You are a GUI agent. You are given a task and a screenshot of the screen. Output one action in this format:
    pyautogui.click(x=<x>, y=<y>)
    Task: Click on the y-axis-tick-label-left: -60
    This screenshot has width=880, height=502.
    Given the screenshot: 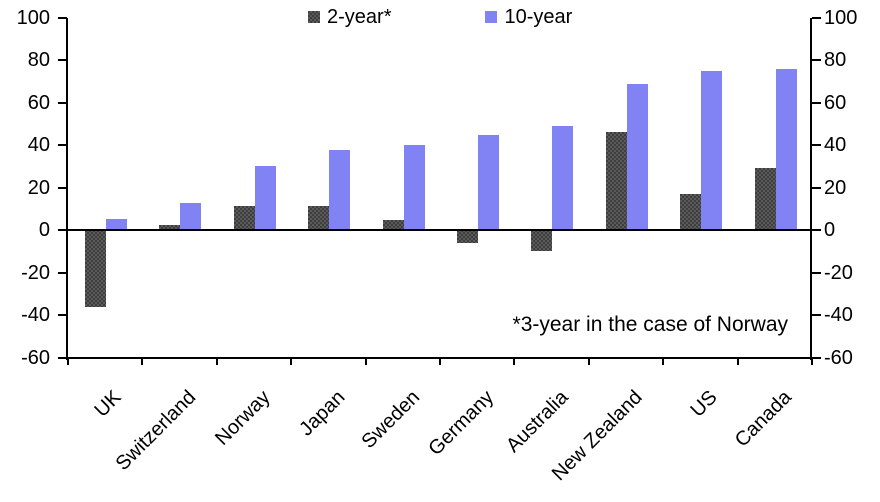 What is the action you would take?
    pyautogui.click(x=35, y=357)
    